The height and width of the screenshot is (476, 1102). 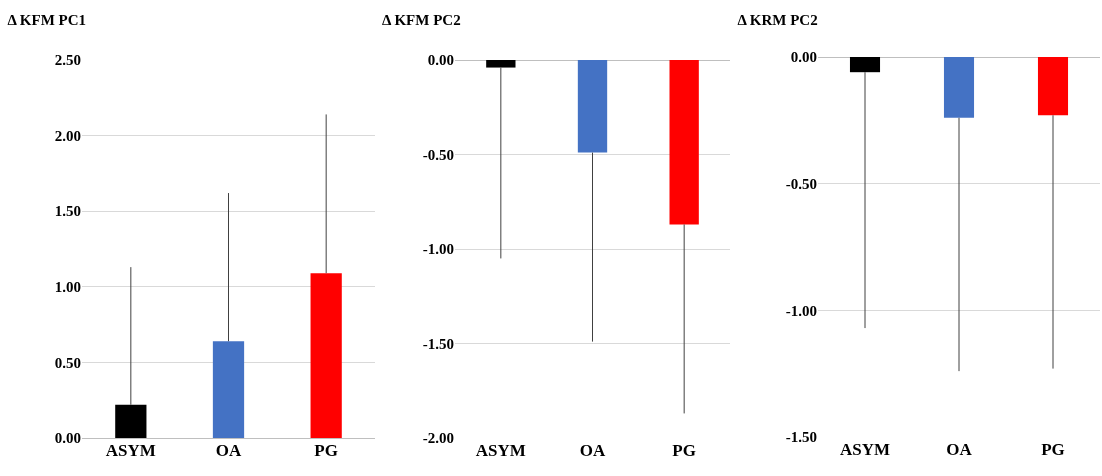 I want to click on chart-title: Δ KFM PC2, so click(x=421, y=19).